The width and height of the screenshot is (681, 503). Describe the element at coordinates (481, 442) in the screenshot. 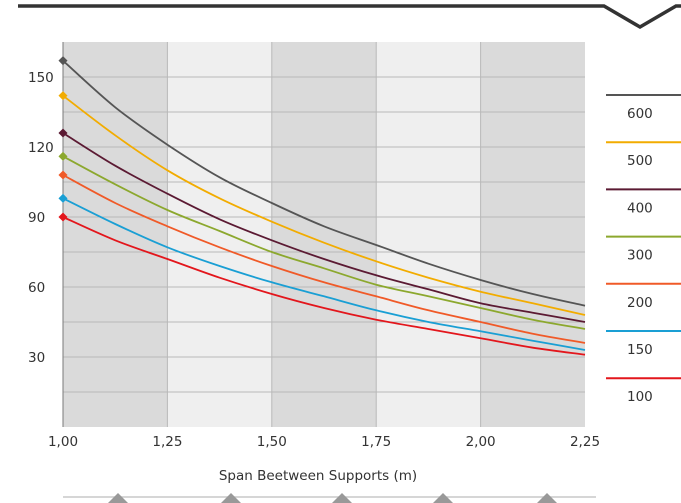

I see `x-tick-label: 2,00` at that location.